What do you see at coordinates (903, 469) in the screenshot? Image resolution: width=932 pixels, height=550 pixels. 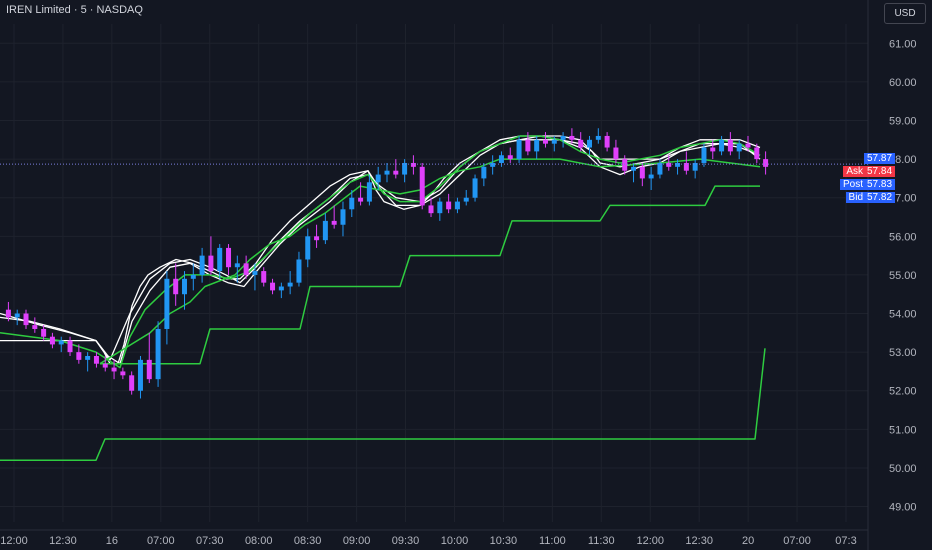 I see `y-tick-label: 50.00` at bounding box center [903, 469].